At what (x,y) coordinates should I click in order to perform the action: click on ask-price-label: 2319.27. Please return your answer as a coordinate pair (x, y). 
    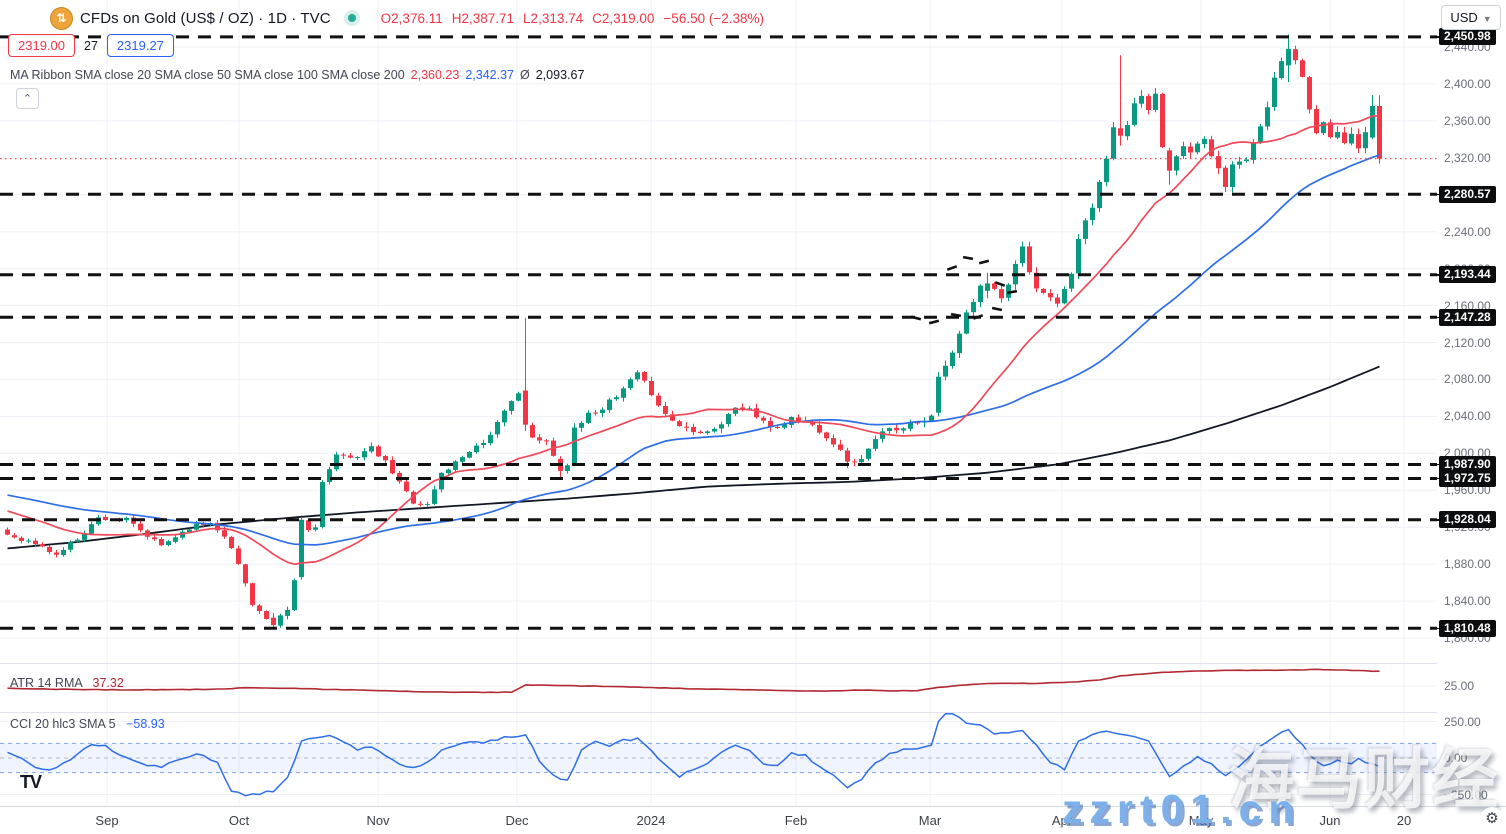
    Looking at the image, I should click on (140, 45).